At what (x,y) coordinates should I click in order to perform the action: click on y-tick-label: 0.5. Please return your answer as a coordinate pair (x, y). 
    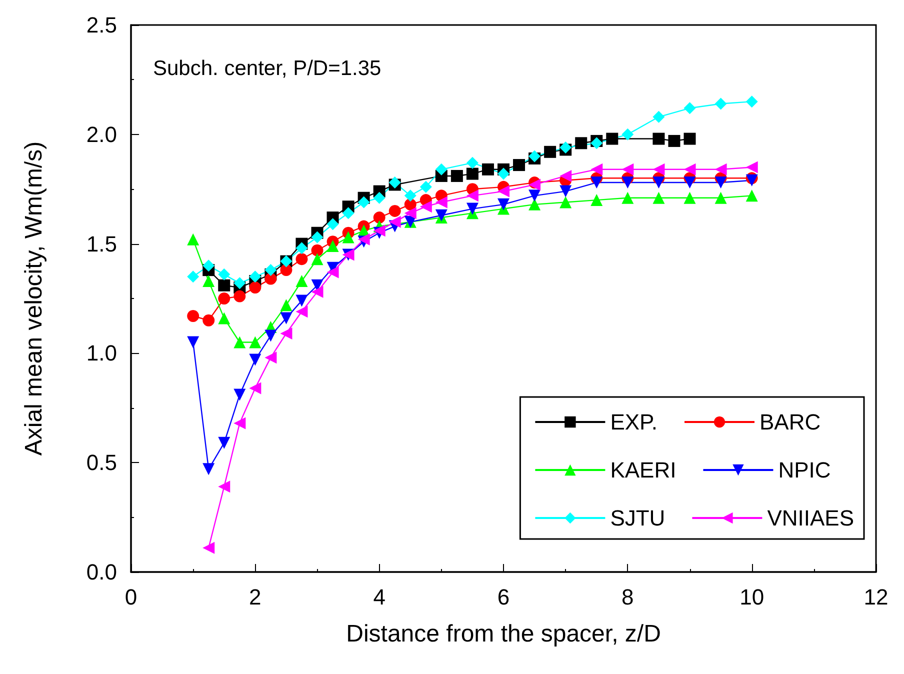
    Looking at the image, I should click on (101, 463).